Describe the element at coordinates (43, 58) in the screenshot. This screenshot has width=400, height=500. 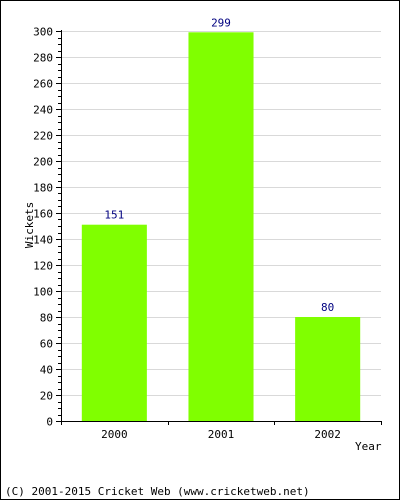
I see `y-tick-label: 280` at that location.